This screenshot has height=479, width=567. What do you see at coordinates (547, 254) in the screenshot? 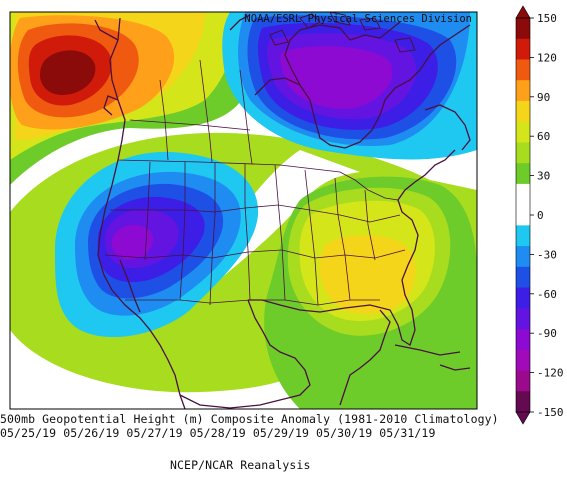
I see `colorbar-label: -30` at bounding box center [547, 254].